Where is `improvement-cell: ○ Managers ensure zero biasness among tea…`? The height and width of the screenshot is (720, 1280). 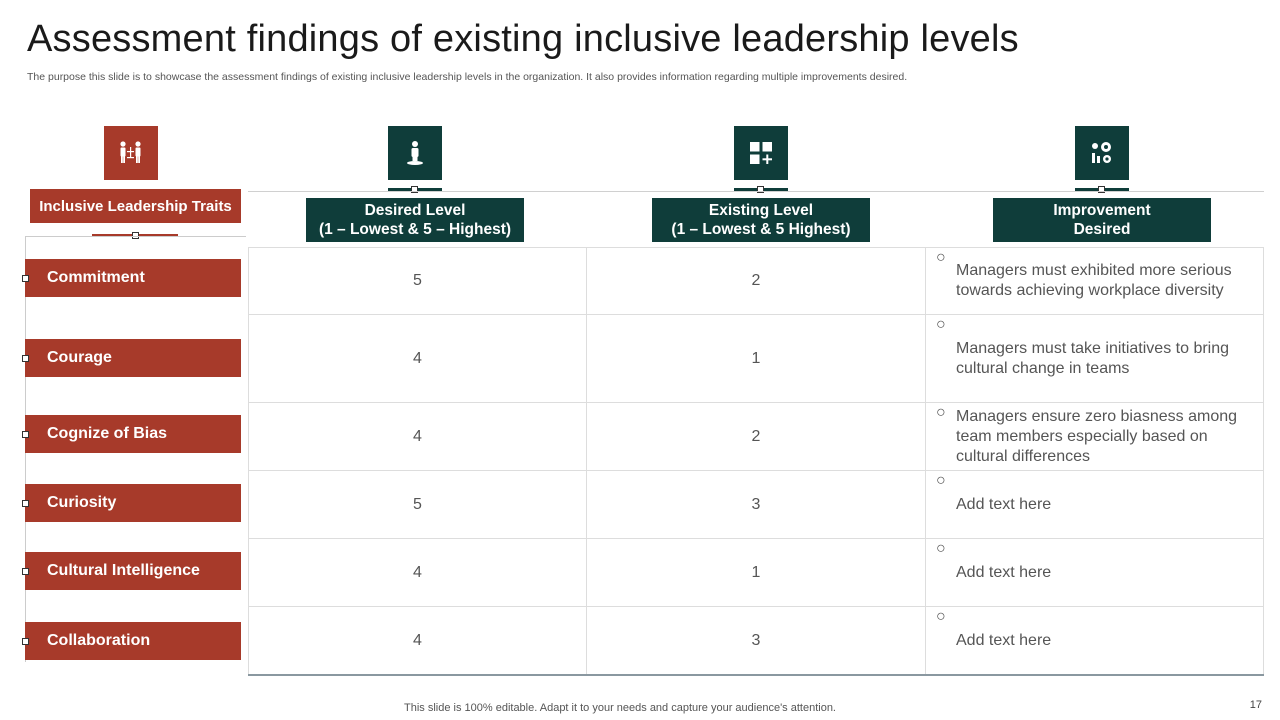 improvement-cell: ○ Managers ensure zero biasness among tea… is located at coordinates (1095, 437).